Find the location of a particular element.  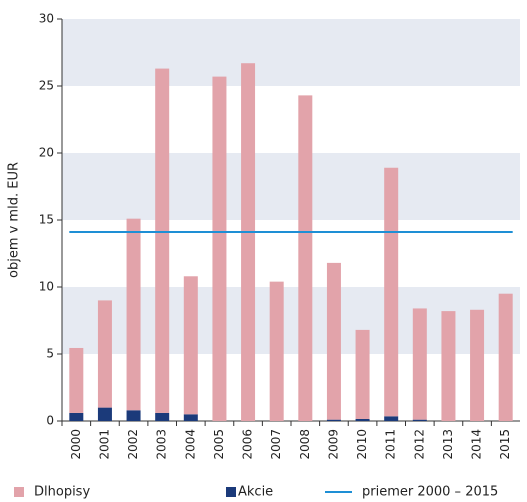

x-tick-label: 2010 is located at coordinates (362, 444).